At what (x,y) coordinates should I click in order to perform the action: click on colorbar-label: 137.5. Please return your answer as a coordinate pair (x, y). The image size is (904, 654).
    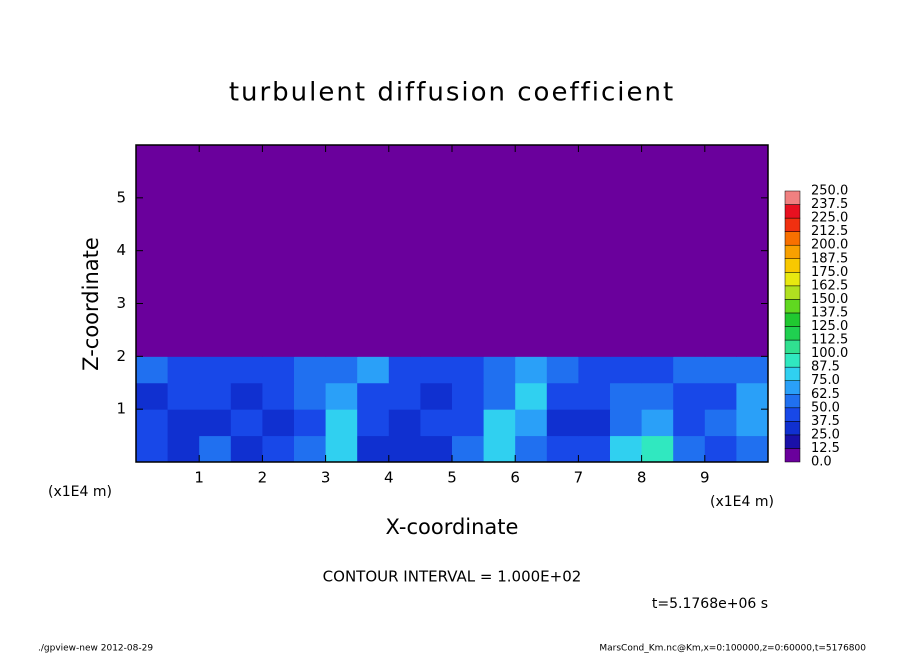
    Looking at the image, I should click on (829, 312).